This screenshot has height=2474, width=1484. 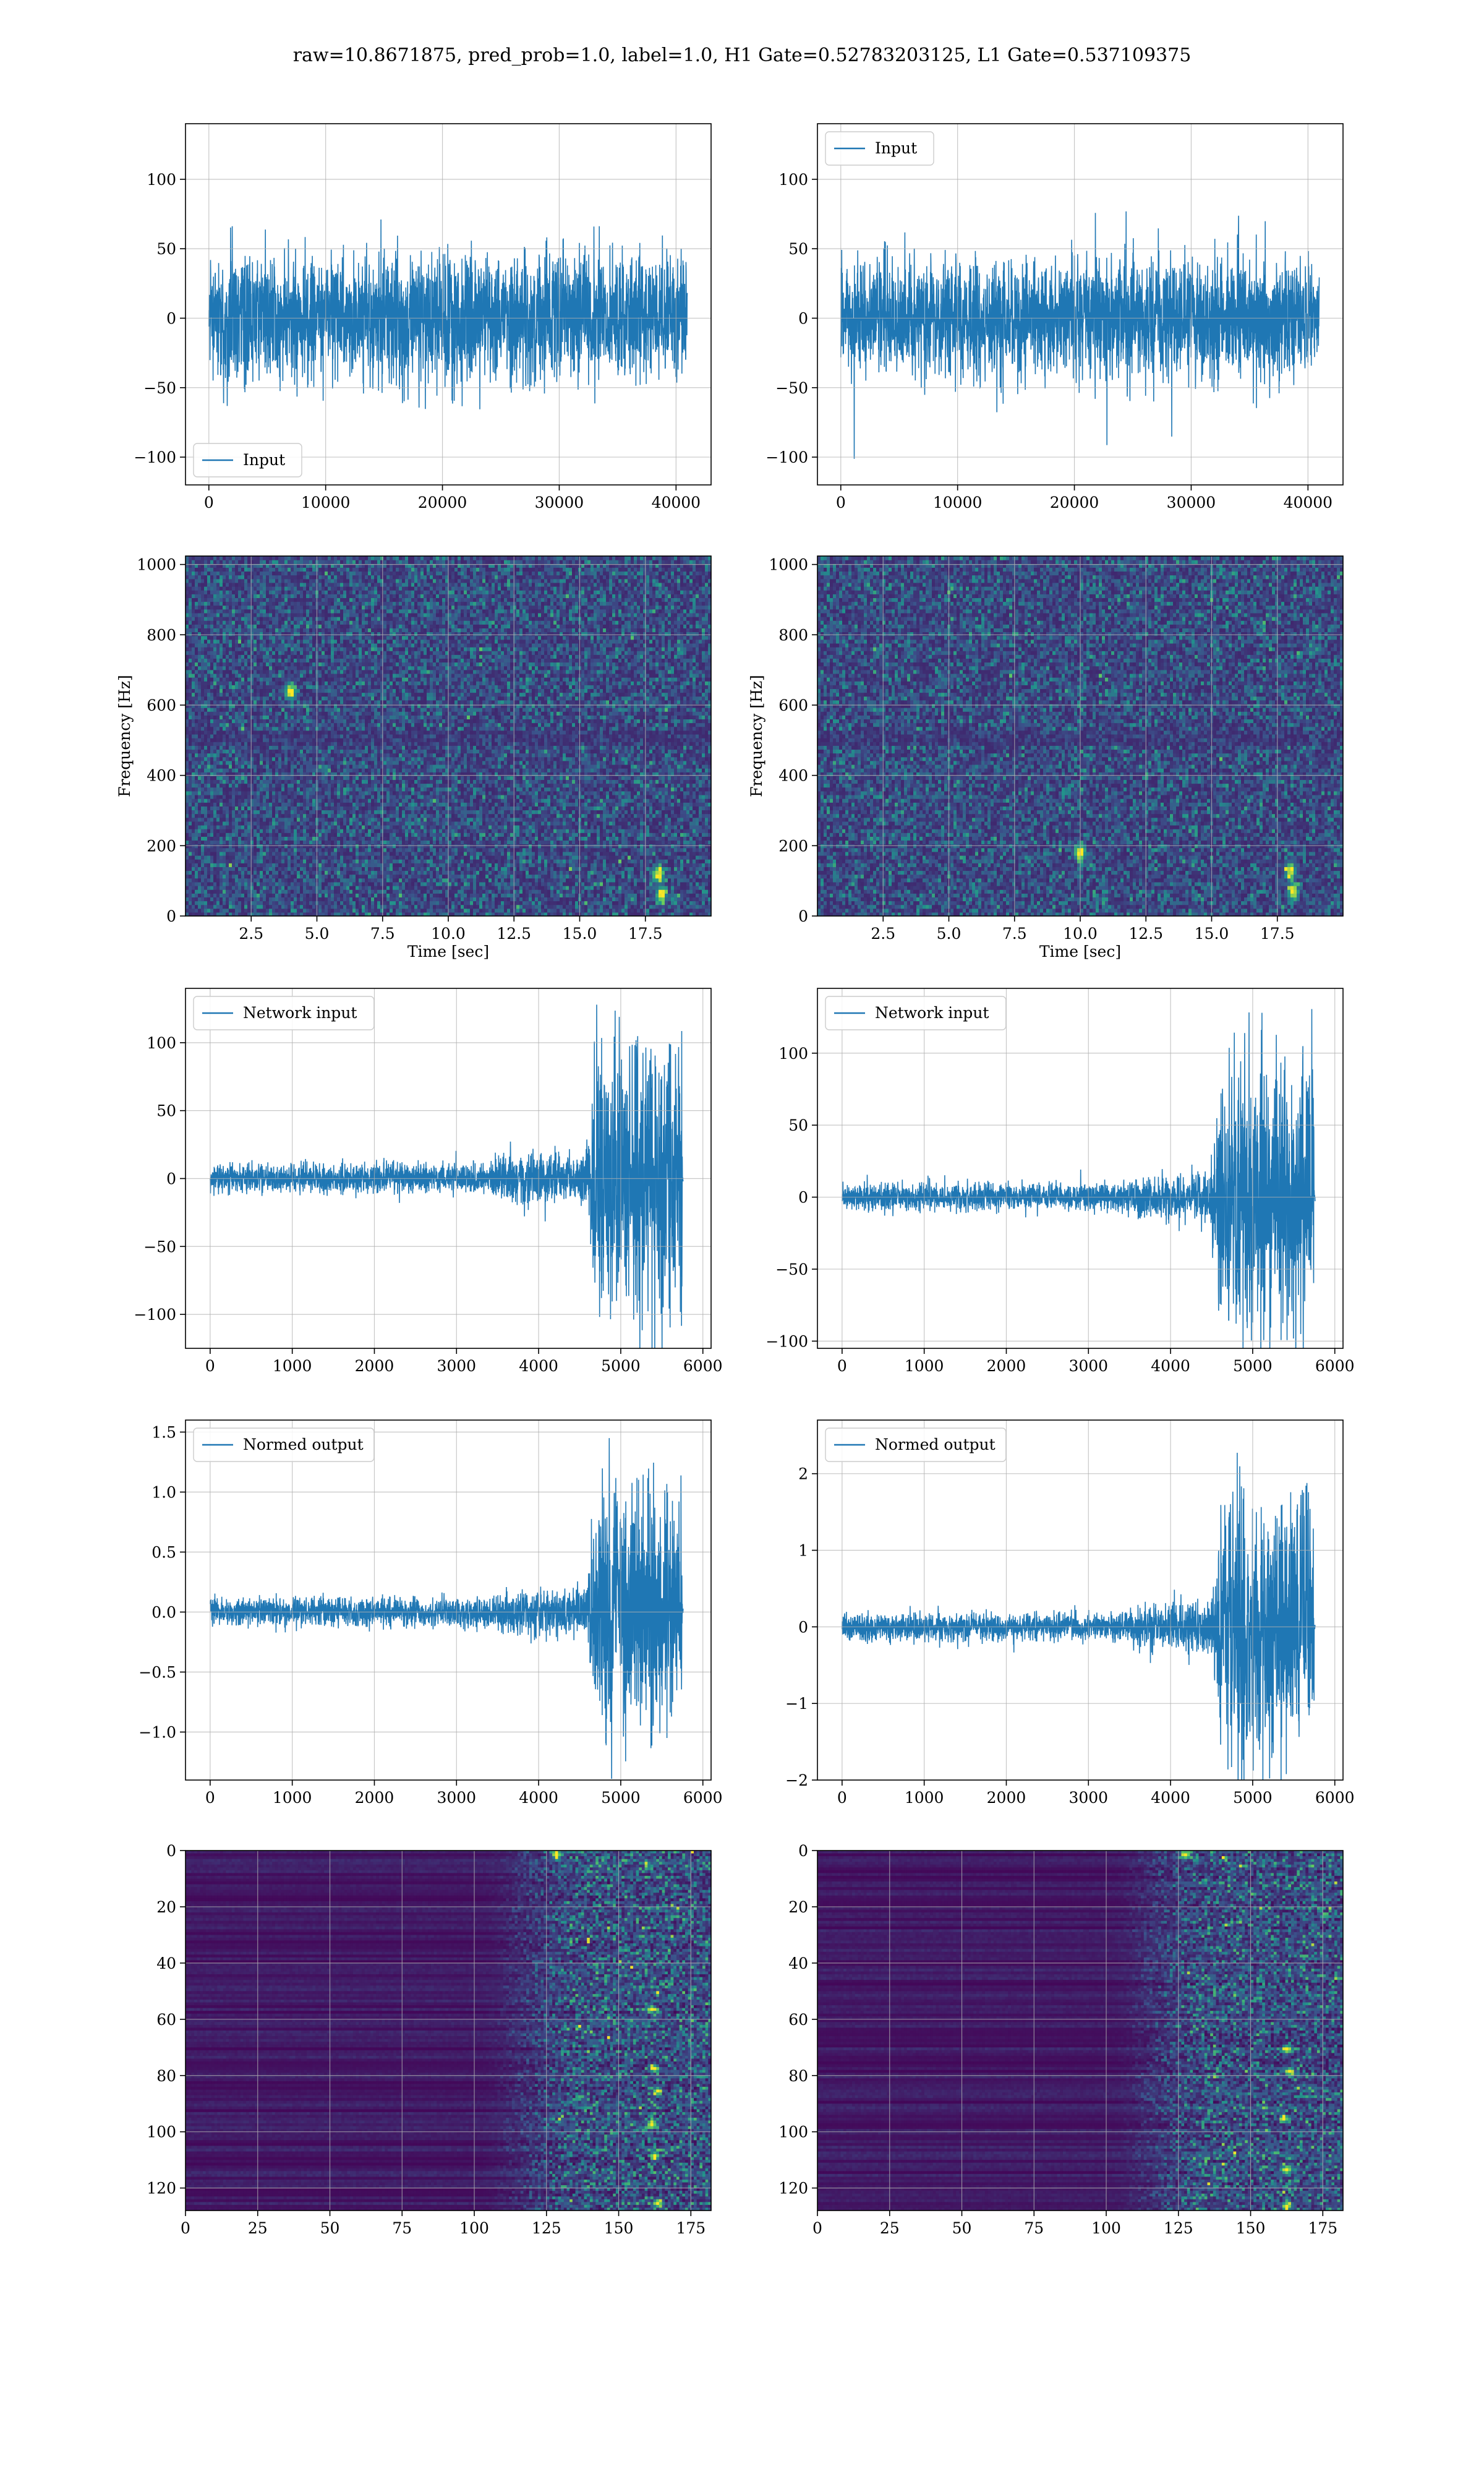 I want to click on y-tick-label: 2, so click(x=803, y=1474).